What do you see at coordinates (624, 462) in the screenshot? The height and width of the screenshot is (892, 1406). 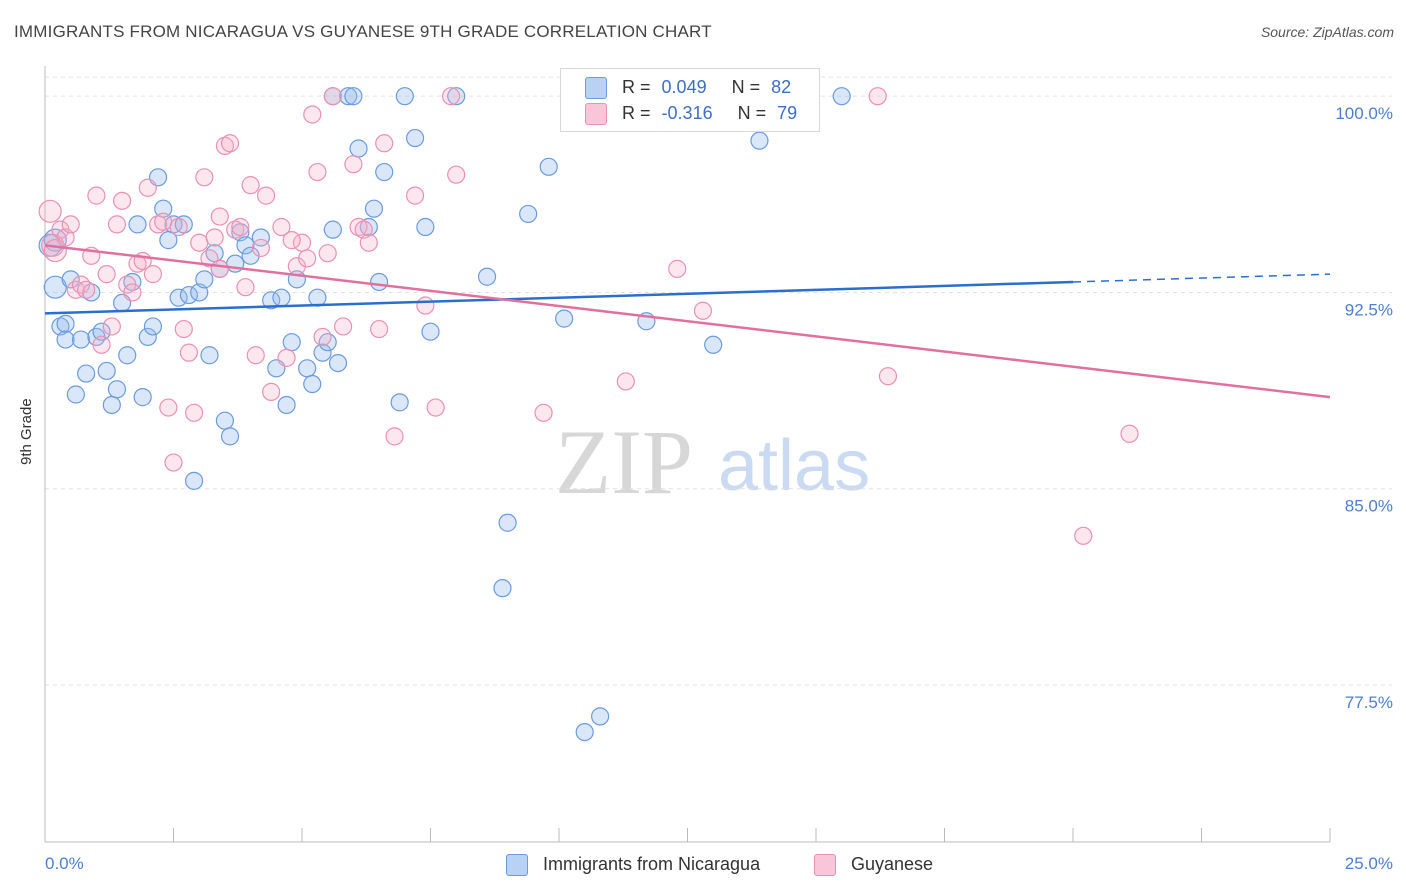 I see `watermark-zip: ZIP` at bounding box center [624, 462].